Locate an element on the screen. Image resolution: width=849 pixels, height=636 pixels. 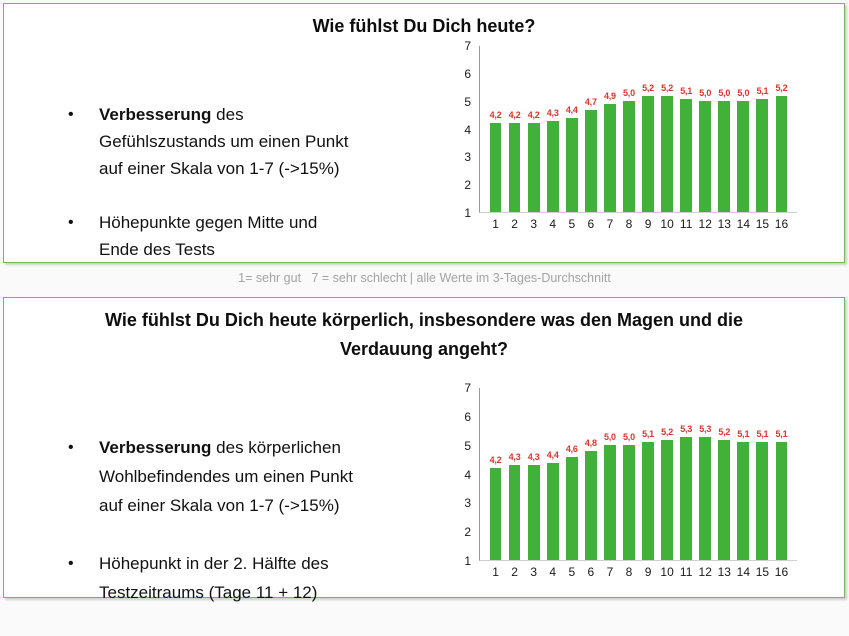
bar-value-label: 4,9 is located at coordinates (609, 96).